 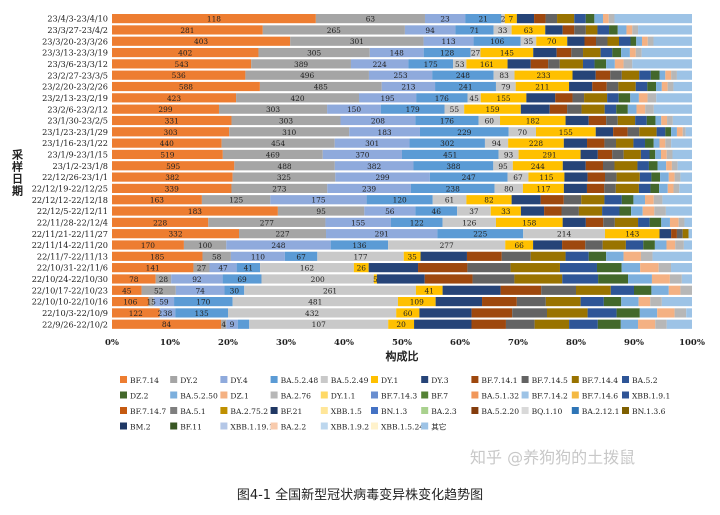 What do you see at coordinates (453, 166) in the screenshot?
I see `data-label: 388` at bounding box center [453, 166].